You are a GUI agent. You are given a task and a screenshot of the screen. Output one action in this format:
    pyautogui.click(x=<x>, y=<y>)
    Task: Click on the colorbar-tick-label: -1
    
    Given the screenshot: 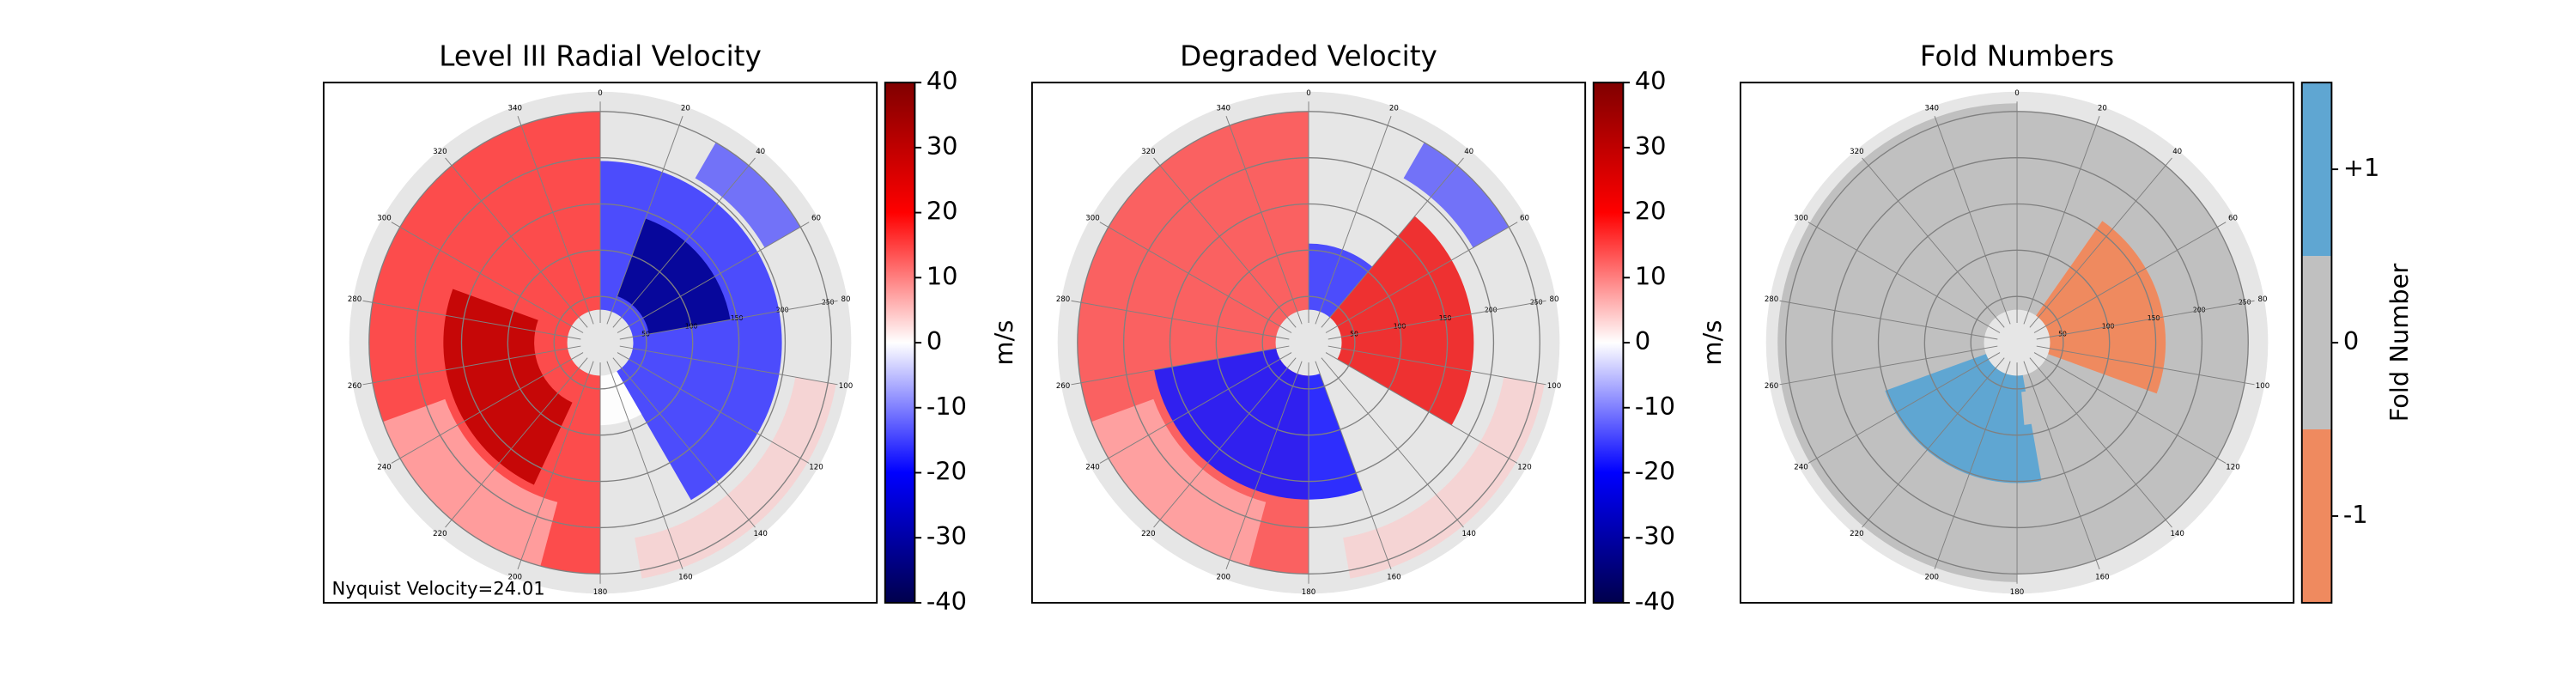 What is the action you would take?
    pyautogui.click(x=2355, y=514)
    